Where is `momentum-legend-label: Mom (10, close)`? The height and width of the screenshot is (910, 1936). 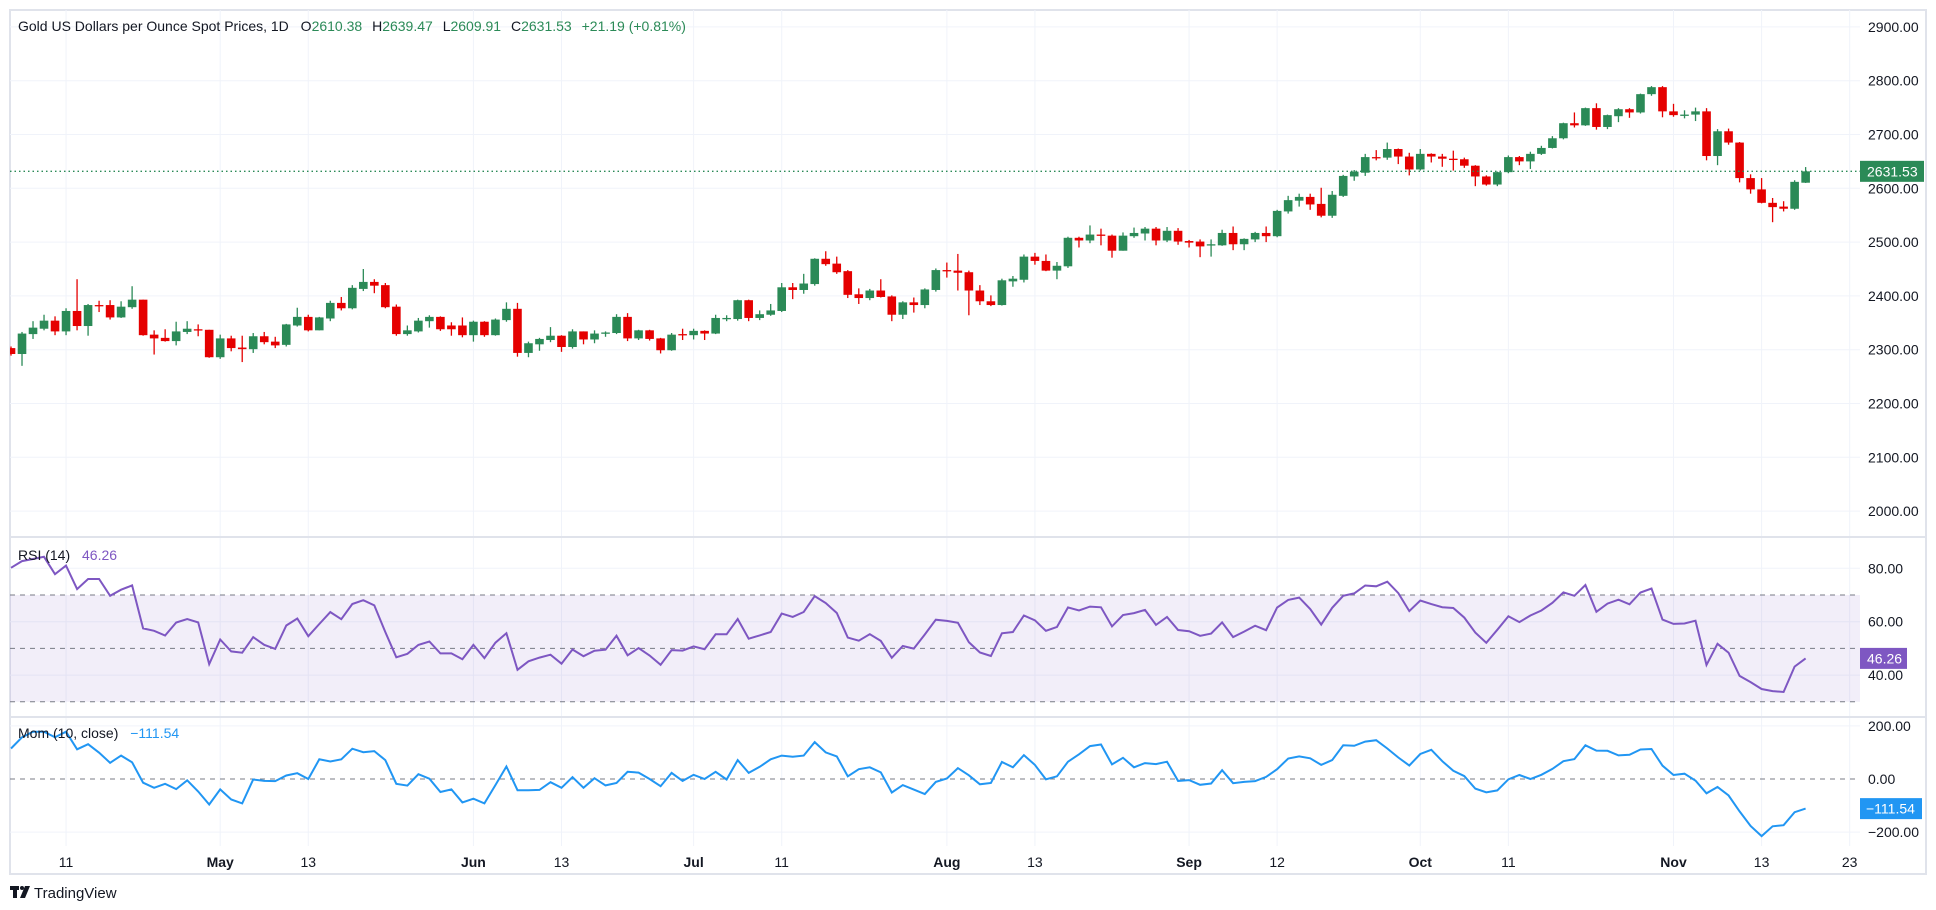 momentum-legend-label: Mom (10, close) is located at coordinates (68, 733).